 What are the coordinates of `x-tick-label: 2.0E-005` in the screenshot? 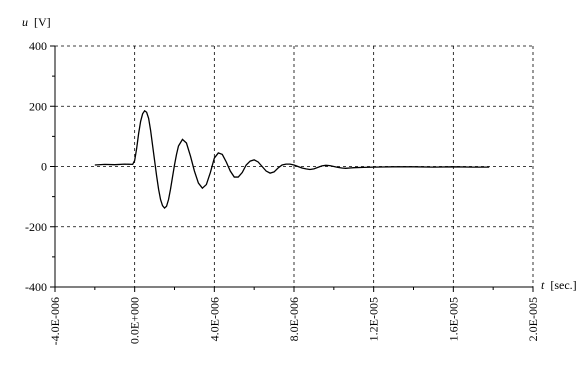 It's located at (533, 319).